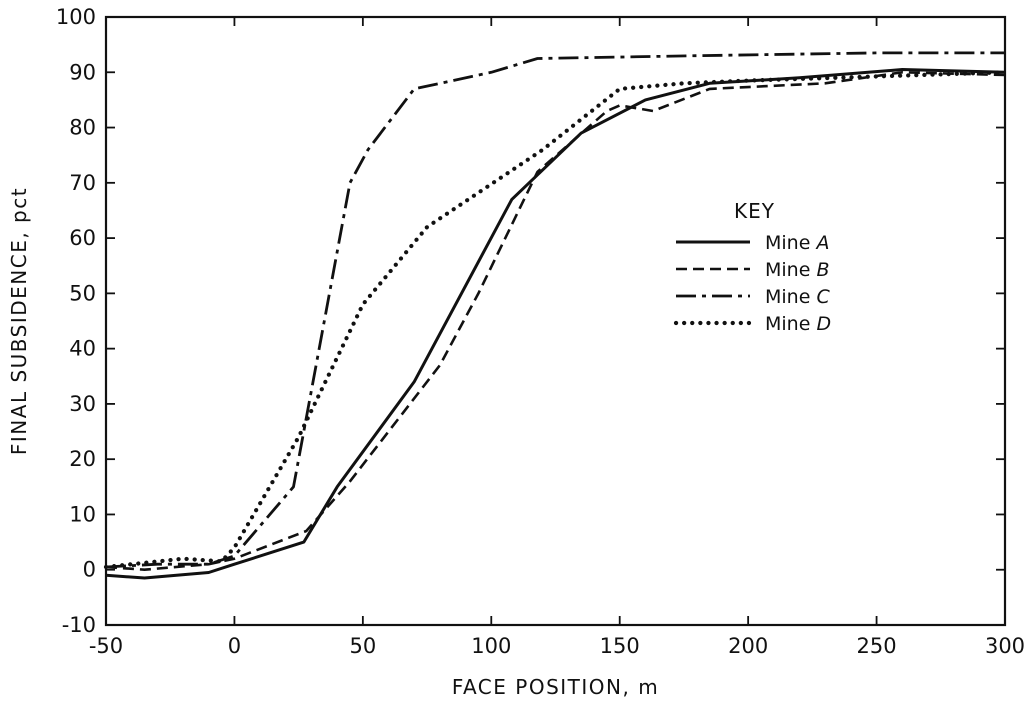 This screenshot has width=1034, height=706. I want to click on legend-label: Mine A, so click(797, 243).